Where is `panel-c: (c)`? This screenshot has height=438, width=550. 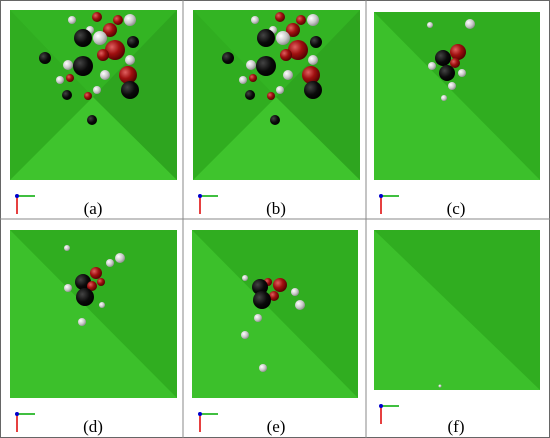 panel-c: (c) is located at coordinates (457, 115).